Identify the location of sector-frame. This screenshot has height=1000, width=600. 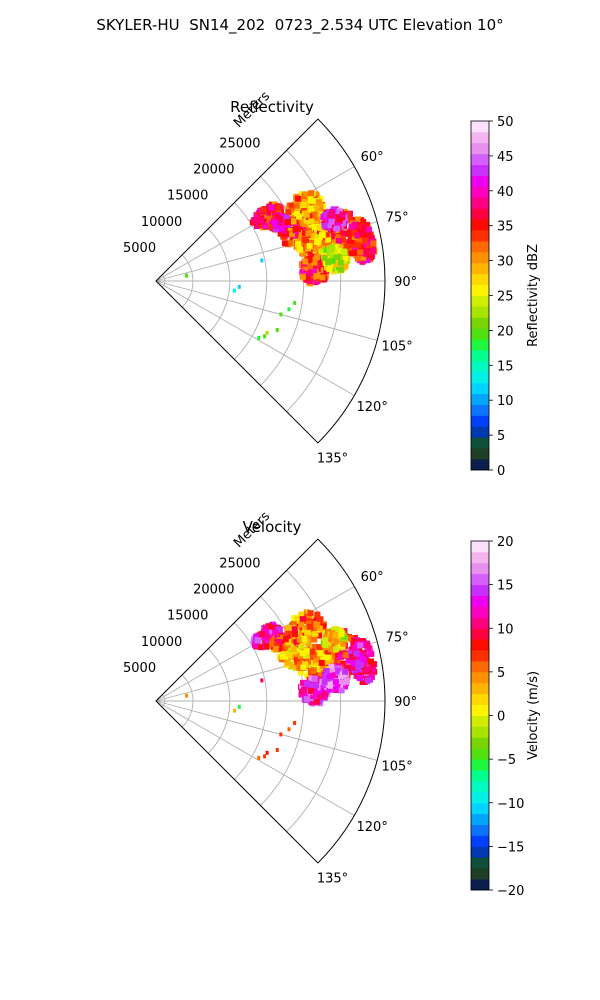
(270, 281).